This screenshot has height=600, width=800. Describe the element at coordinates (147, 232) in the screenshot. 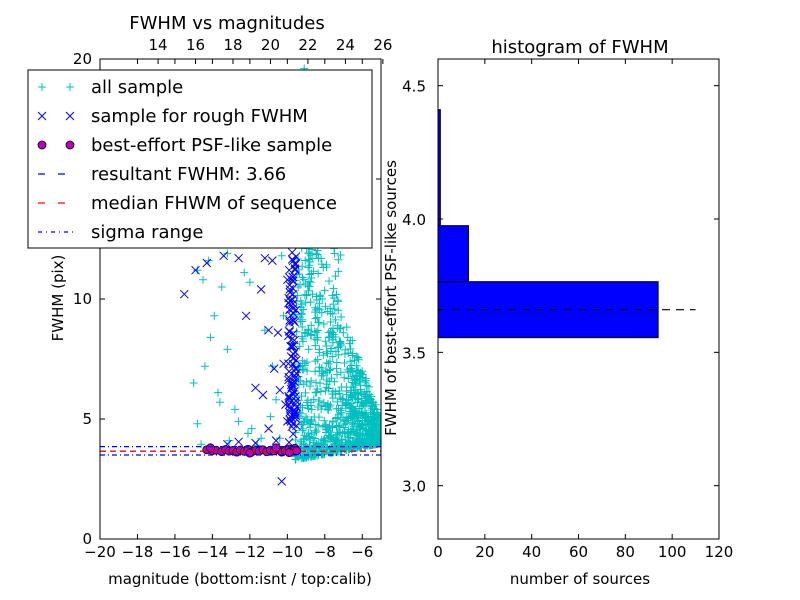

I see `legend-label: sigma range` at that location.